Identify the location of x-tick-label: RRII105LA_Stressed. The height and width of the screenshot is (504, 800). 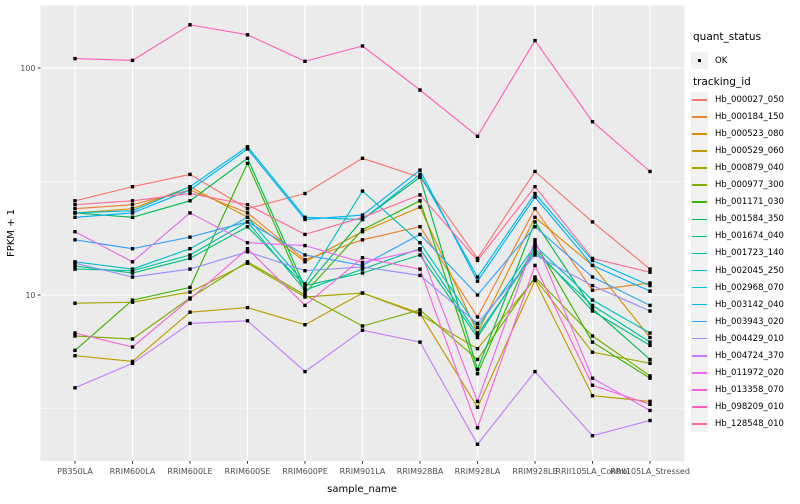
(650, 471).